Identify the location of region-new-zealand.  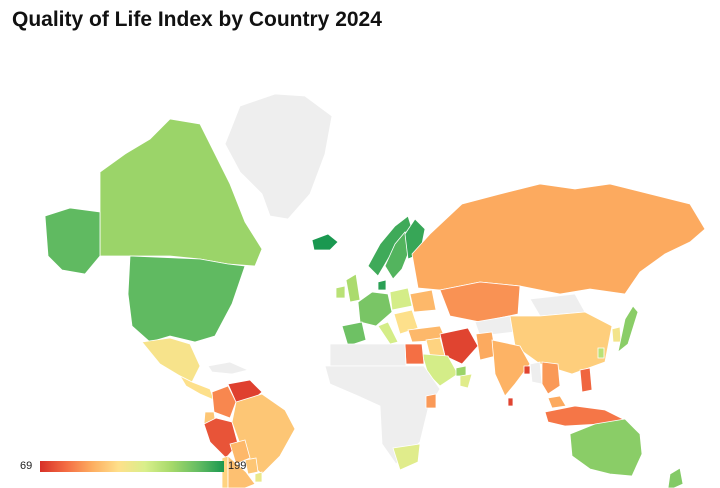
(675, 477).